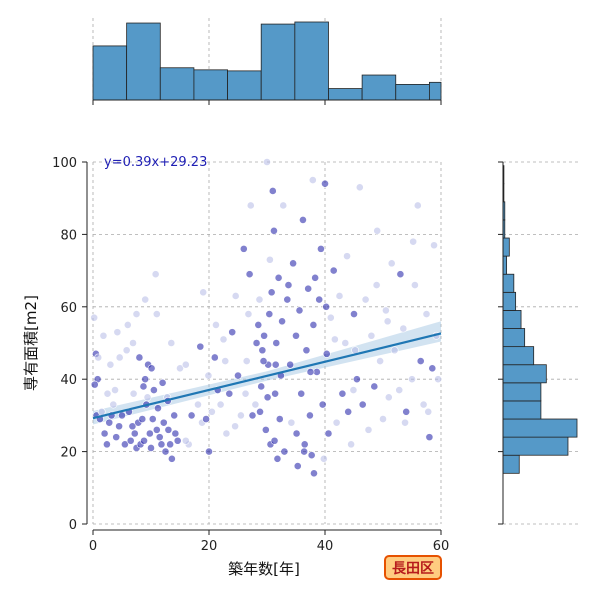 The height and width of the screenshot is (600, 600). I want to click on x-tick-label: 40, so click(325, 546).